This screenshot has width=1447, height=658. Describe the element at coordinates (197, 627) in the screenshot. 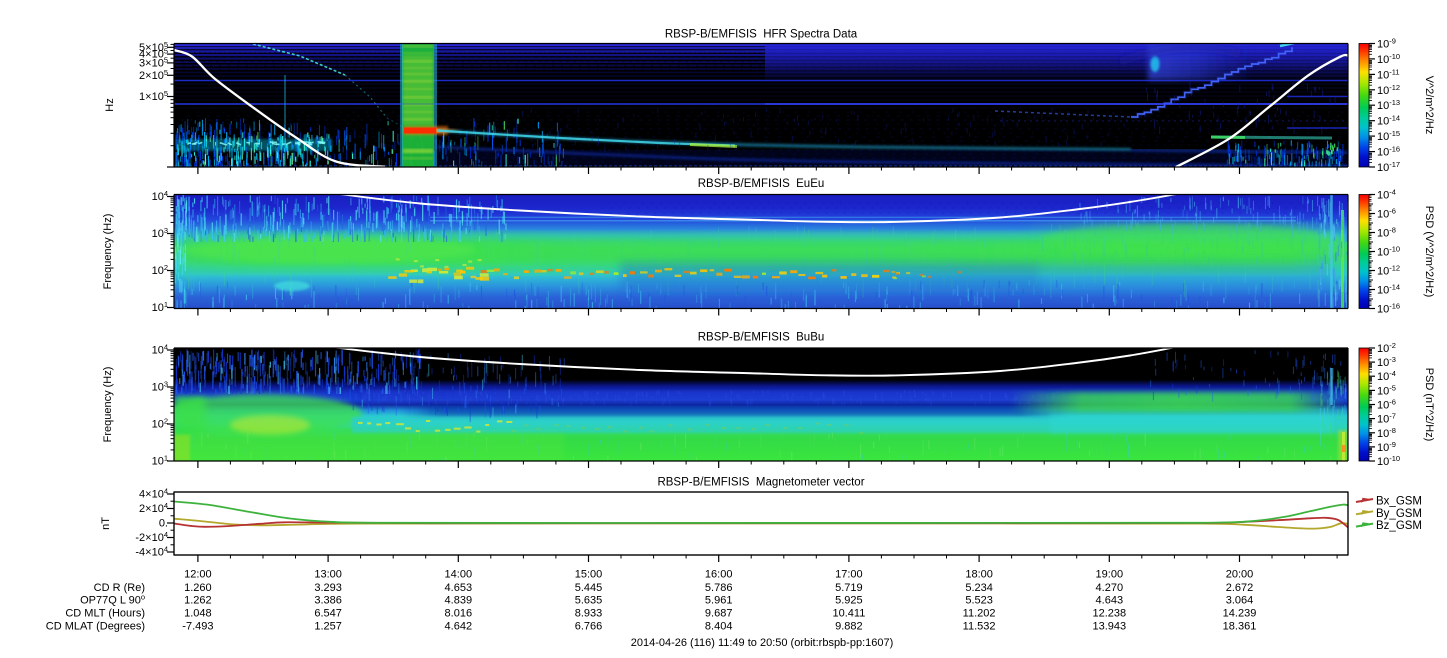

I see `svg-text: -7.493` at that location.